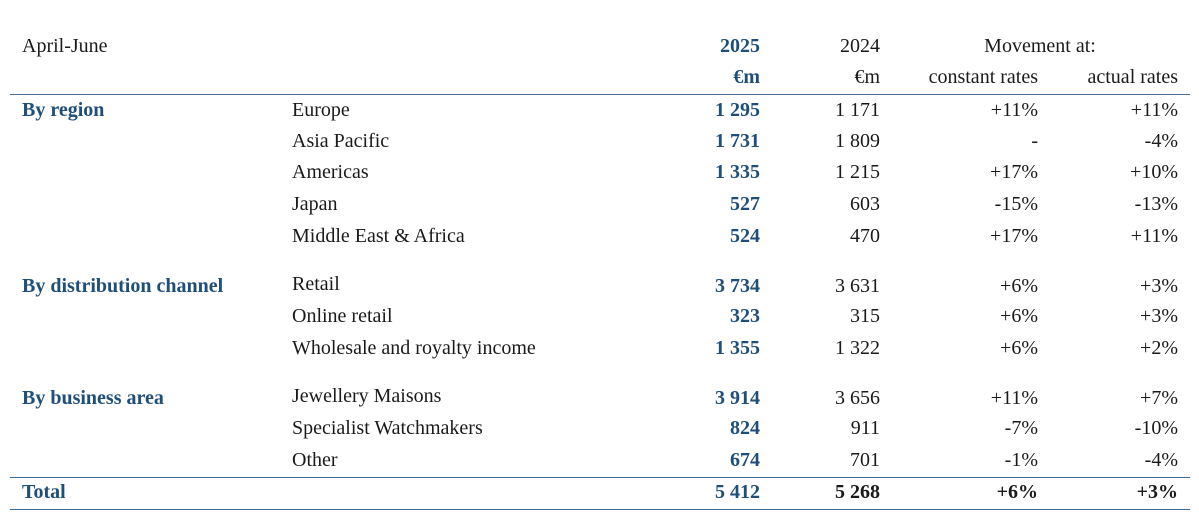 The width and height of the screenshot is (1199, 520). Describe the element at coordinates (600, 477) in the screenshot. I see `total-top-rule` at that location.